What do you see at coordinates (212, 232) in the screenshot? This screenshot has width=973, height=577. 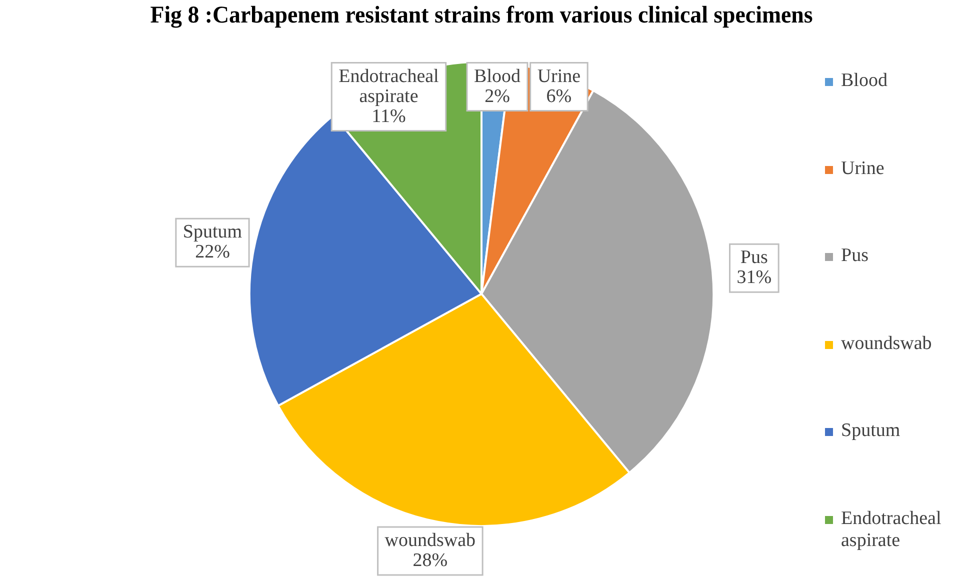 I see `slice-label: Sputum` at bounding box center [212, 232].